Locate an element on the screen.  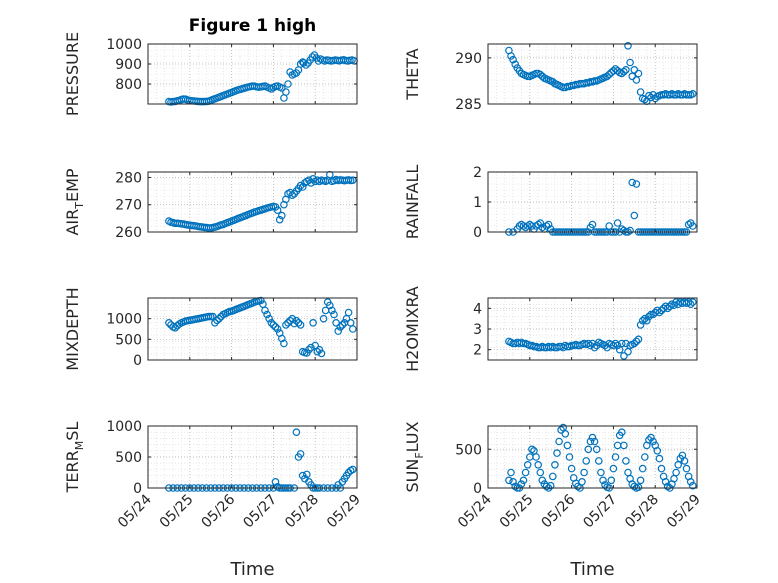
y-tick-label: 0 is located at coordinates (137, 361).